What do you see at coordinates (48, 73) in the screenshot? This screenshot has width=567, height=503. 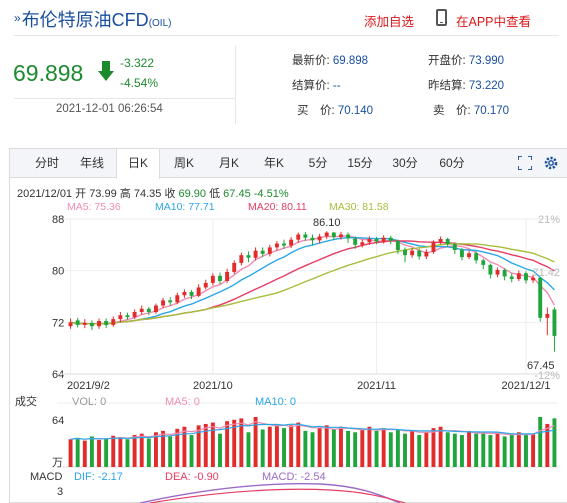 I see `last-price: 69.898` at bounding box center [48, 73].